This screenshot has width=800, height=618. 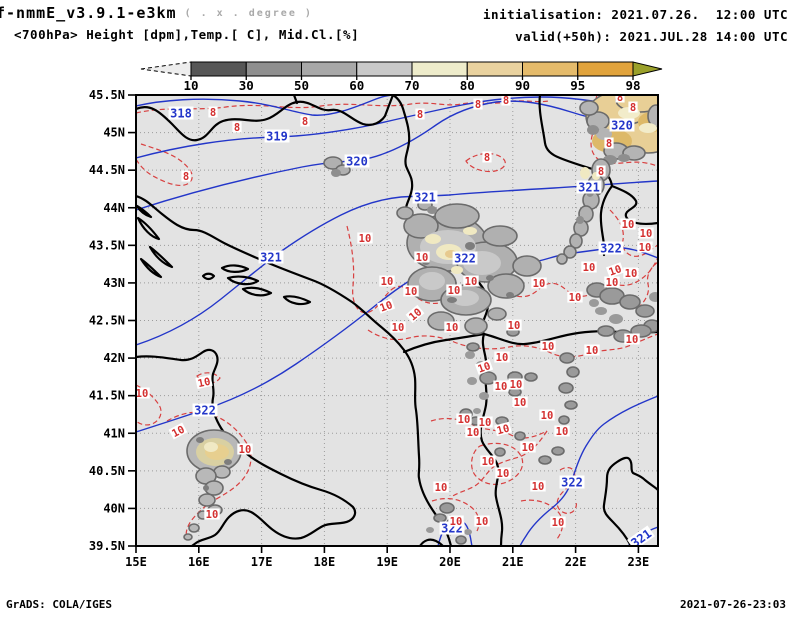 What do you see at coordinates (107, 95) in the screenshot?
I see `lat-tick-label: 45.5N` at bounding box center [107, 95].